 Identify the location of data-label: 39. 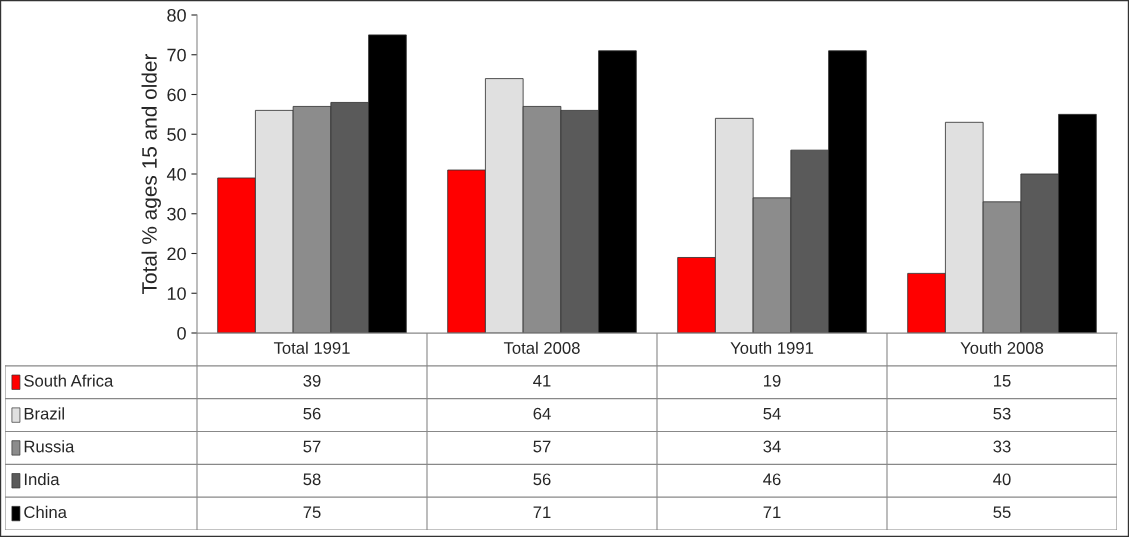
(312, 380).